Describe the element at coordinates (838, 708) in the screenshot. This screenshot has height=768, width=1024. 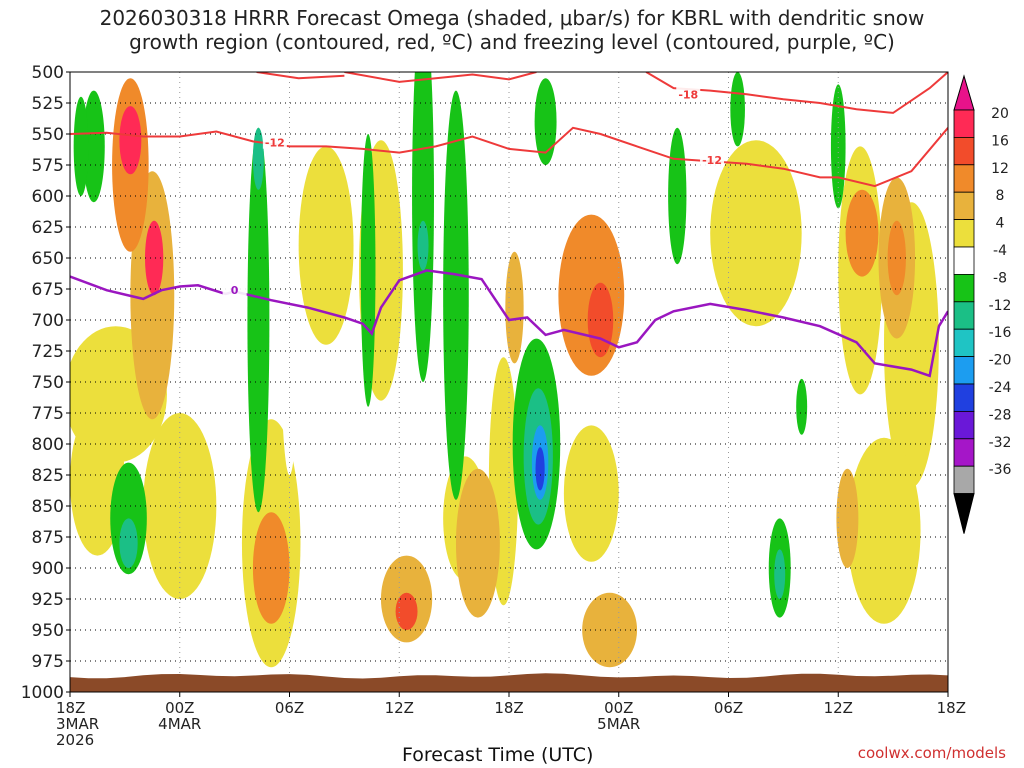
I see `x-tick-label: 12Z` at that location.